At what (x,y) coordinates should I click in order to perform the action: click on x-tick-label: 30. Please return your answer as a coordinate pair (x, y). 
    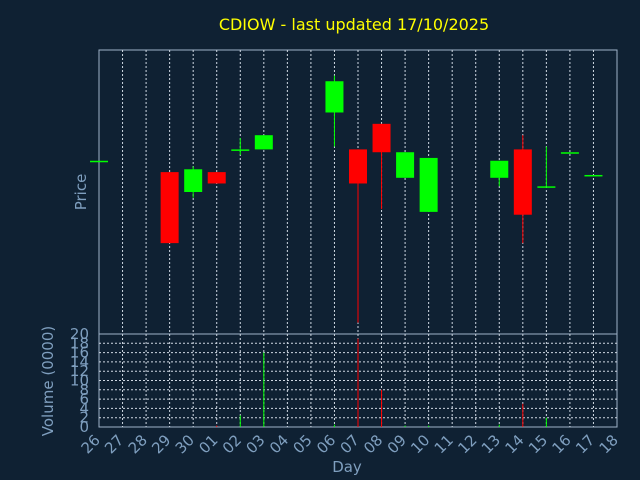
    Looking at the image, I should click on (185, 444).